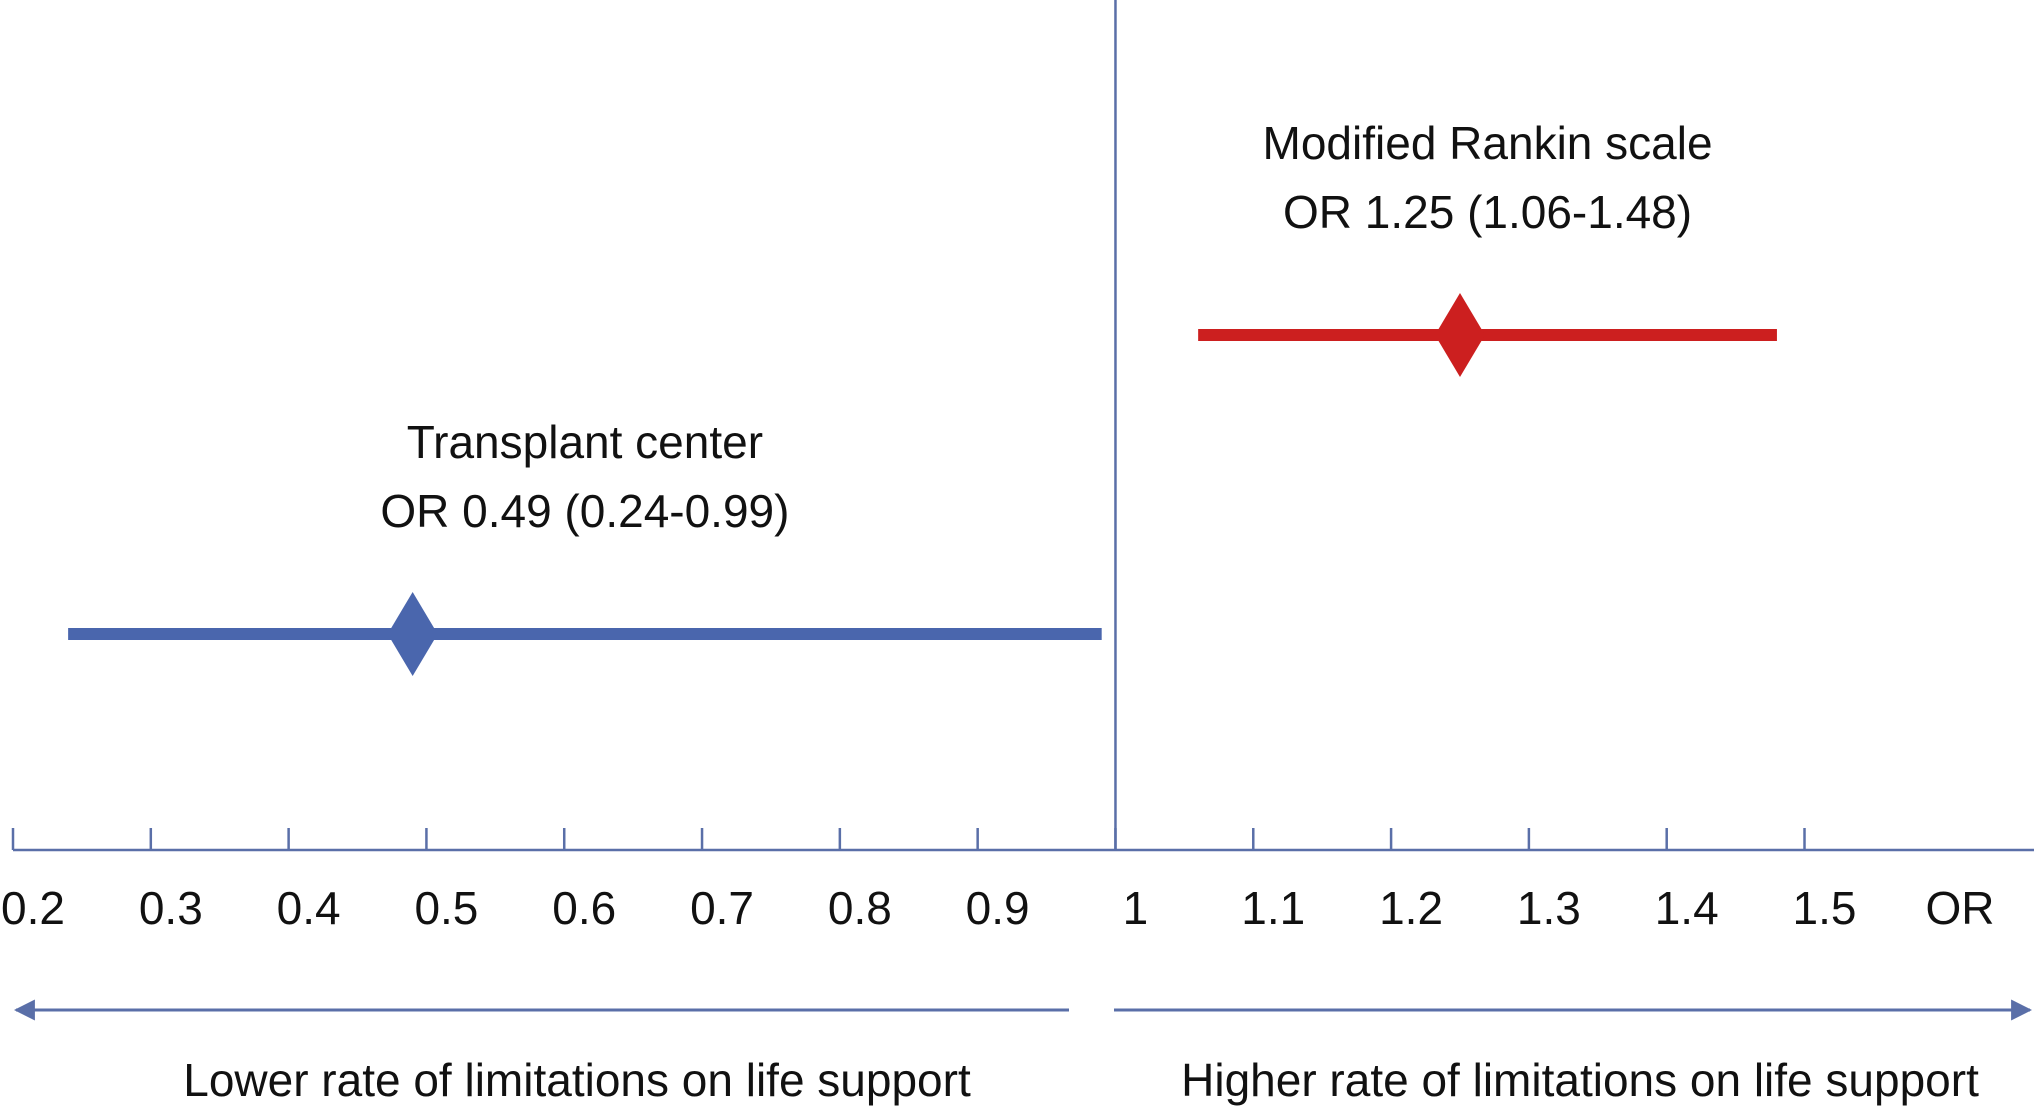 This screenshot has height=1114, width=2034. What do you see at coordinates (585, 442) in the screenshot?
I see `series-name: Transplant center` at bounding box center [585, 442].